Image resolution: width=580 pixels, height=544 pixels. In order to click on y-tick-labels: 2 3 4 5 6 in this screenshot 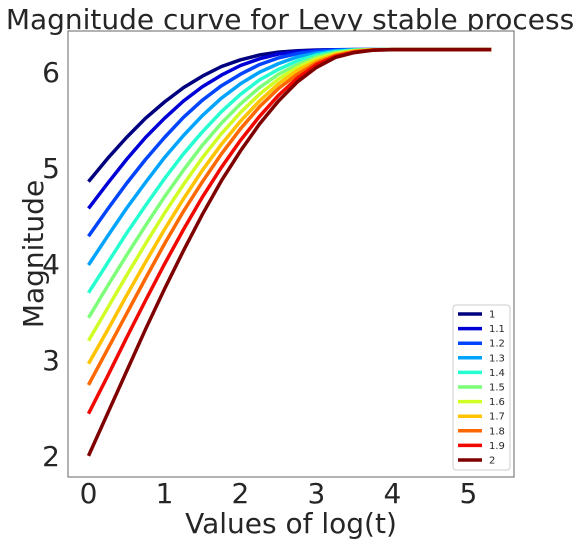, I will do `click(51, 264)`.